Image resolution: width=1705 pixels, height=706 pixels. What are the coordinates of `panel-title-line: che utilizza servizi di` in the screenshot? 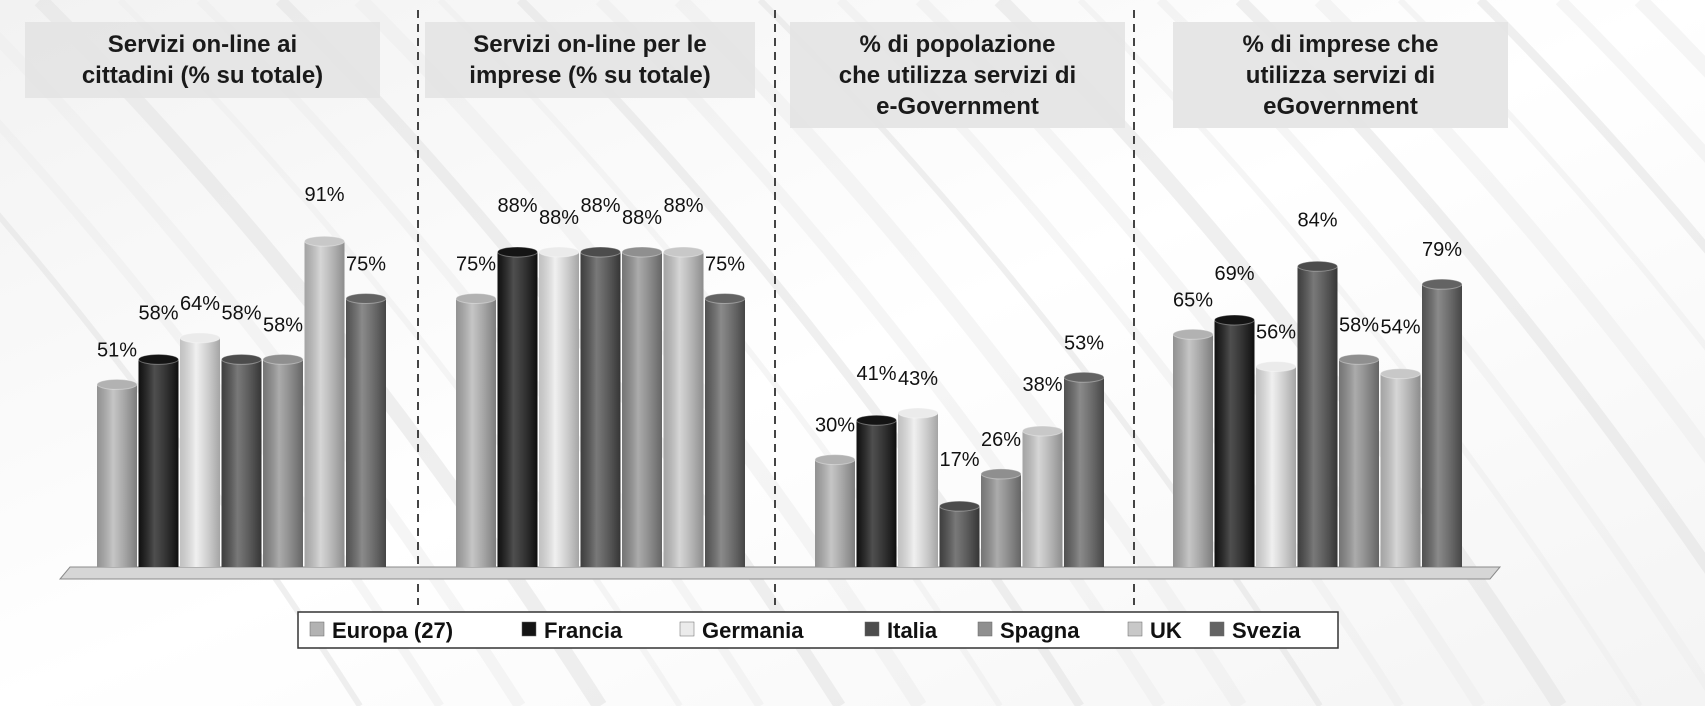 It's located at (957, 75).